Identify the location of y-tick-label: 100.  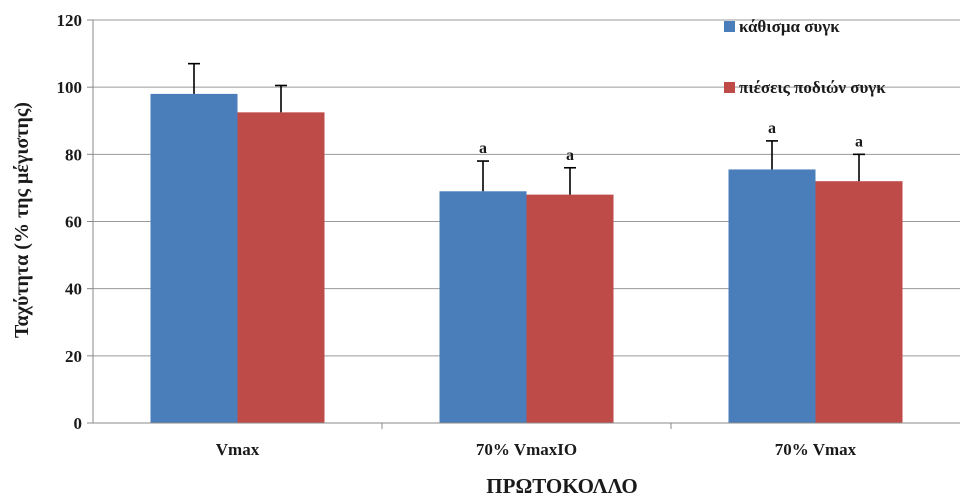
(70, 87).